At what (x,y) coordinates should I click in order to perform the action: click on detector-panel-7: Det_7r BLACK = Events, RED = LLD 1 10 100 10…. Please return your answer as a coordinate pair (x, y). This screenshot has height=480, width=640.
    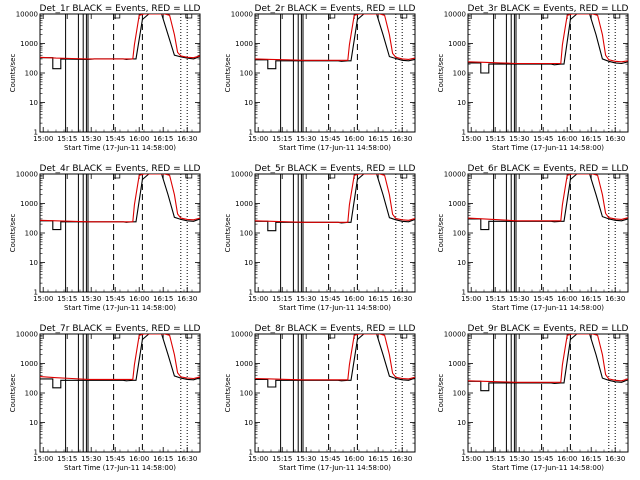
    Looking at the image, I should click on (105, 398).